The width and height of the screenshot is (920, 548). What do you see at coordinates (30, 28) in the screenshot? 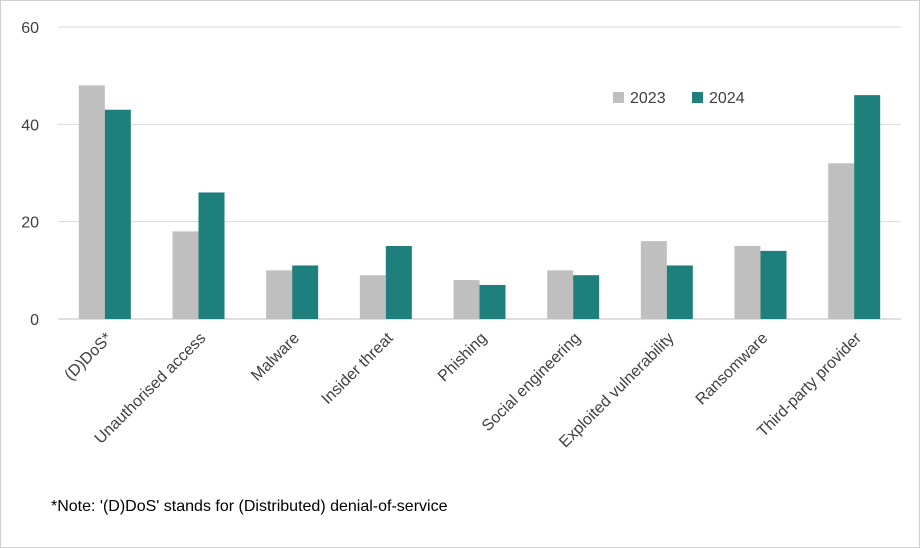
I see `y-tick-label: 60` at bounding box center [30, 28].